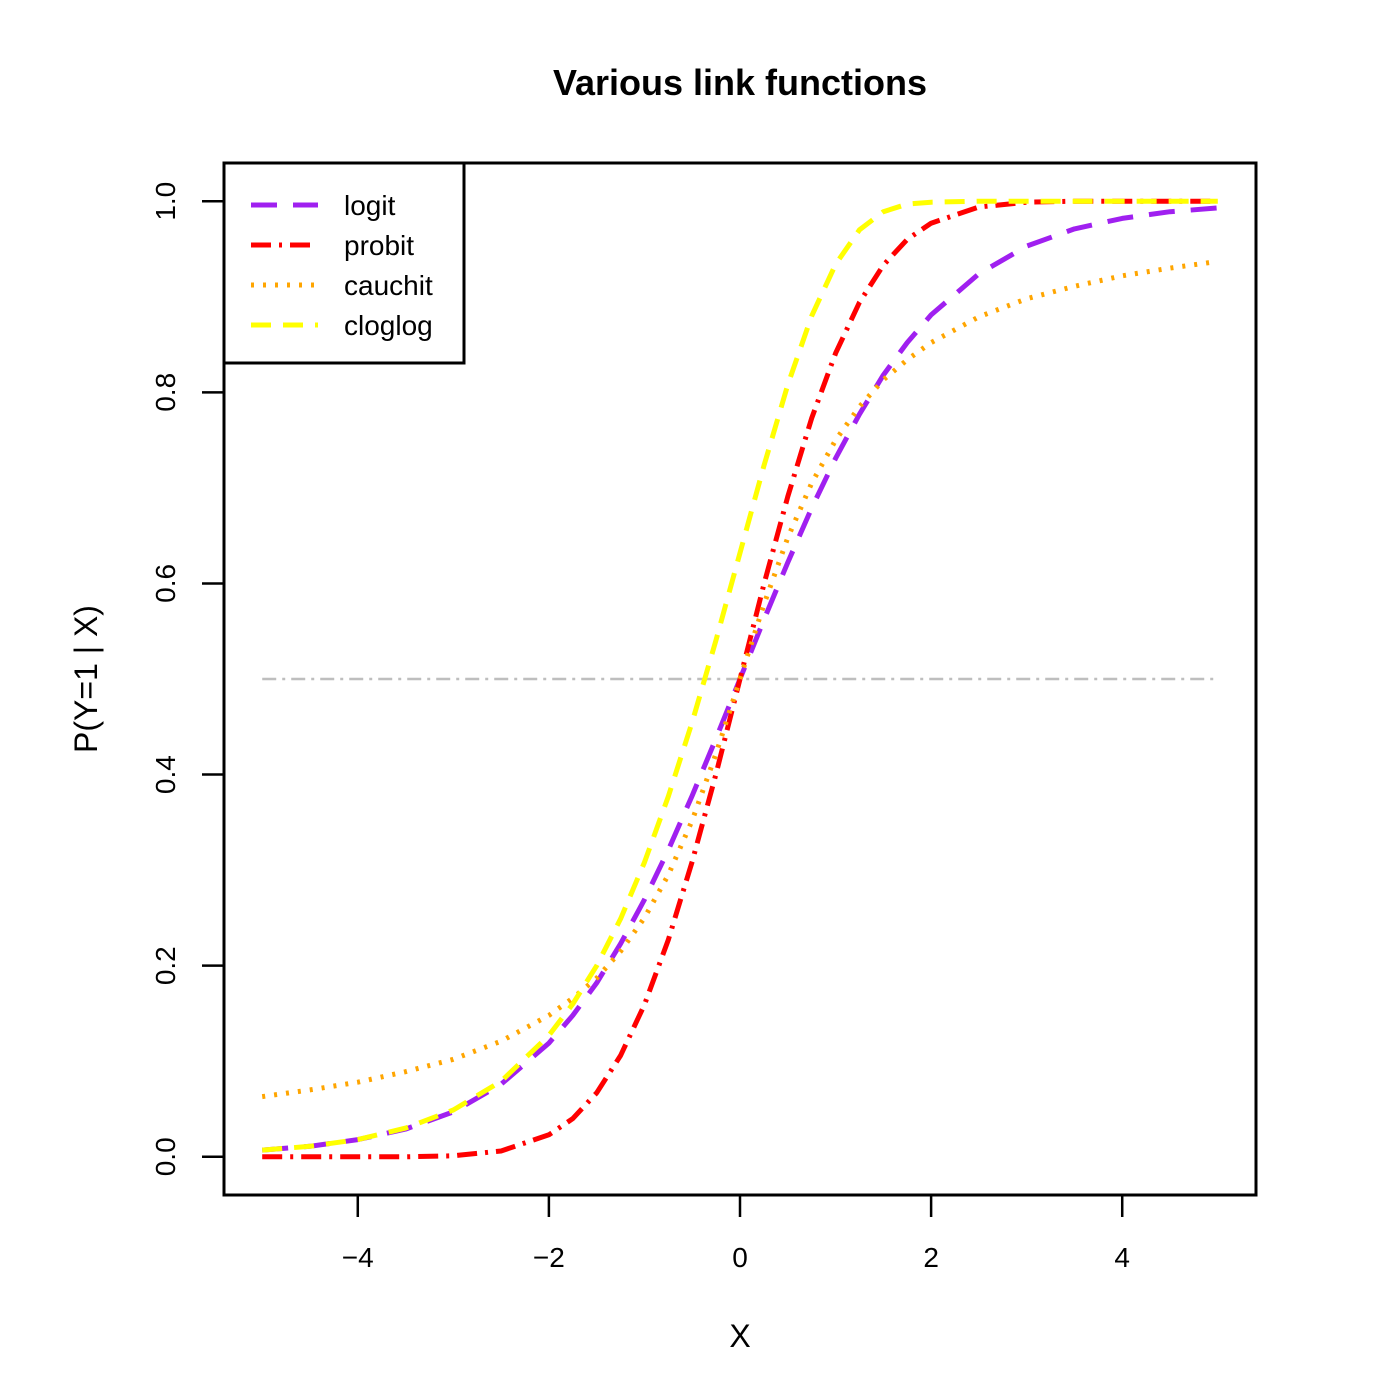  What do you see at coordinates (736, 1233) in the screenshot?
I see `x-axis: −4 −2 0 2 4` at bounding box center [736, 1233].